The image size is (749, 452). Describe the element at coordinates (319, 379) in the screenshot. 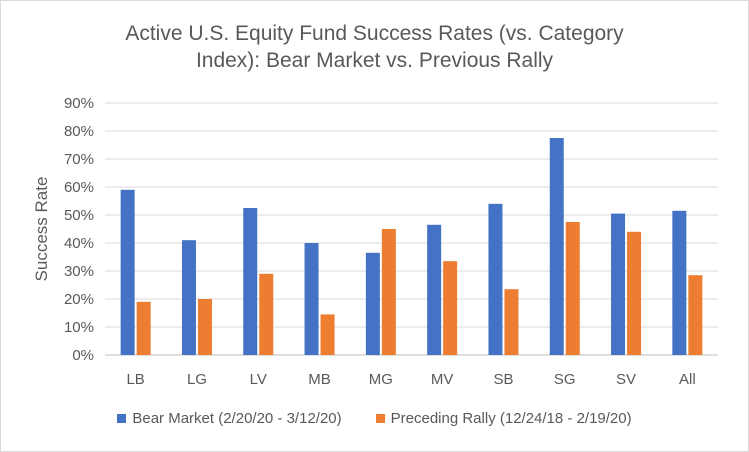

I see `x-tick-label: MB` at that location.